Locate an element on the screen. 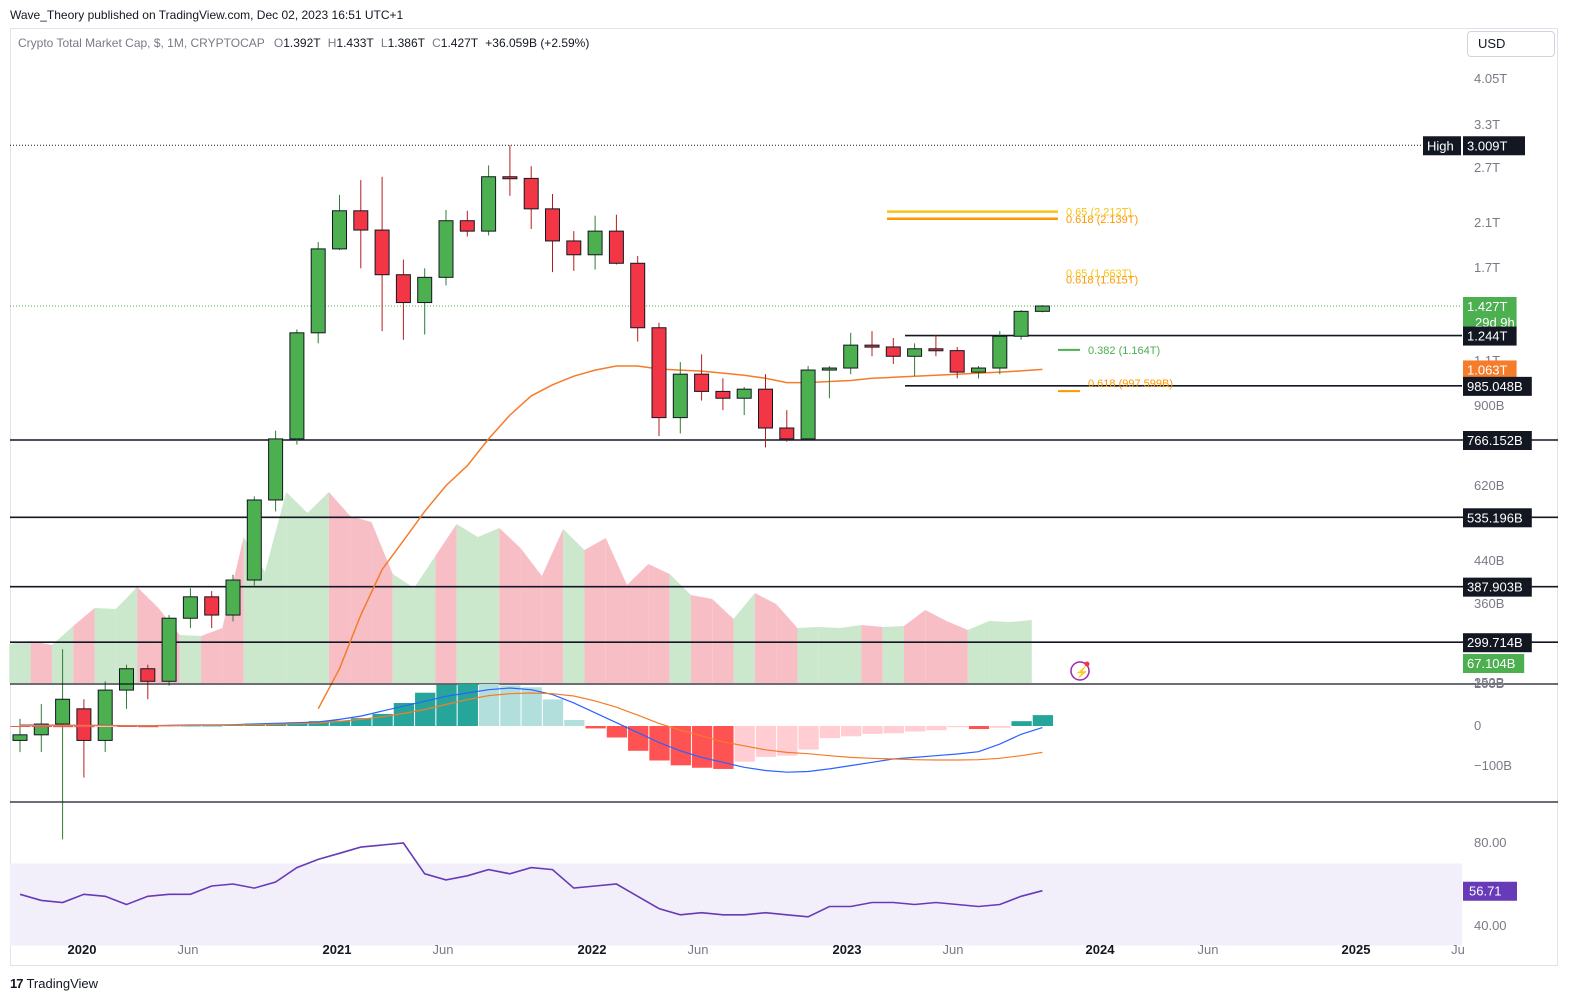 The image size is (1570, 1002). price-label: 766.152B is located at coordinates (1495, 440).